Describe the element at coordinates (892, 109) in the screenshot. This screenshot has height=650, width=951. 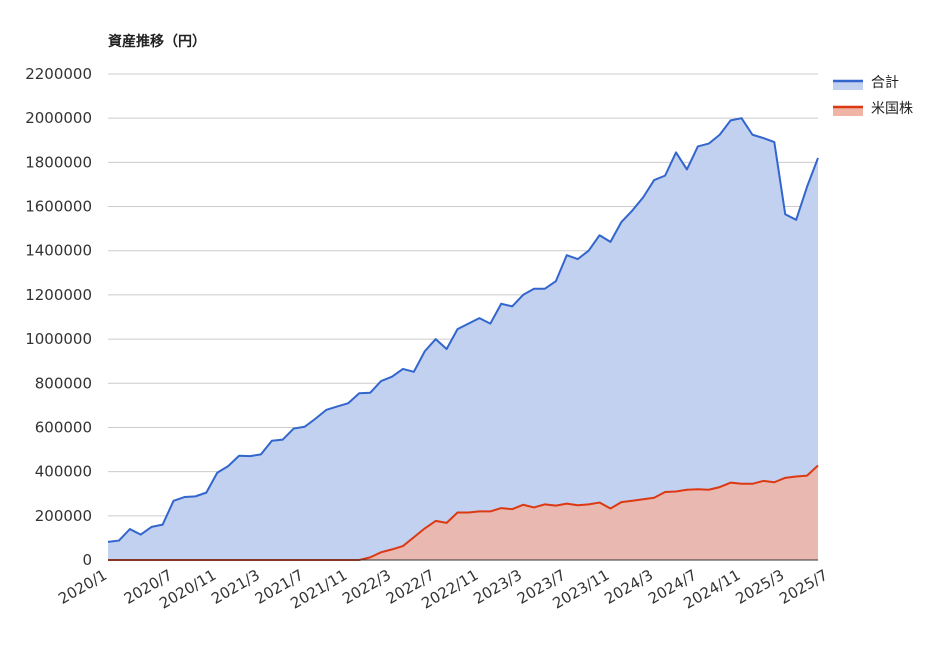
I see `legend-label-1: 米国株` at that location.